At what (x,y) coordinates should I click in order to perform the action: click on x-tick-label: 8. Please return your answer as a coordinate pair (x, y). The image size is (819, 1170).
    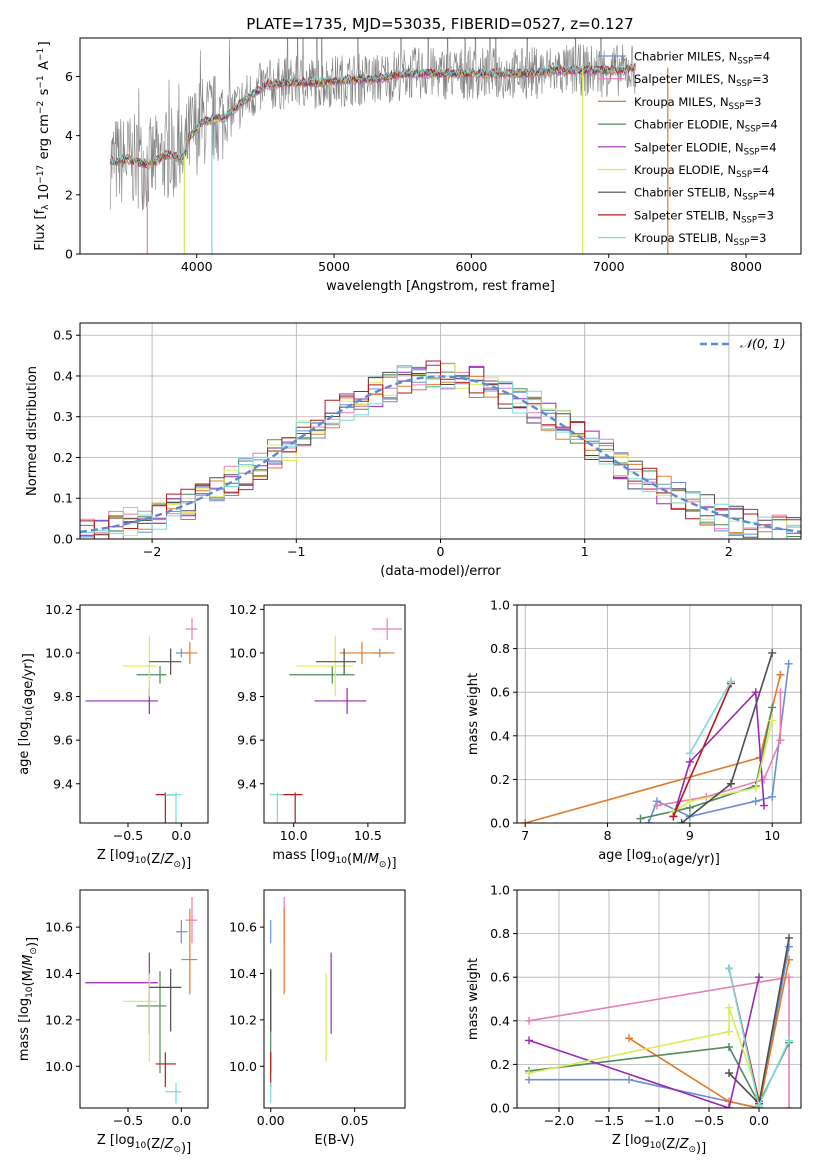
    Looking at the image, I should click on (608, 835).